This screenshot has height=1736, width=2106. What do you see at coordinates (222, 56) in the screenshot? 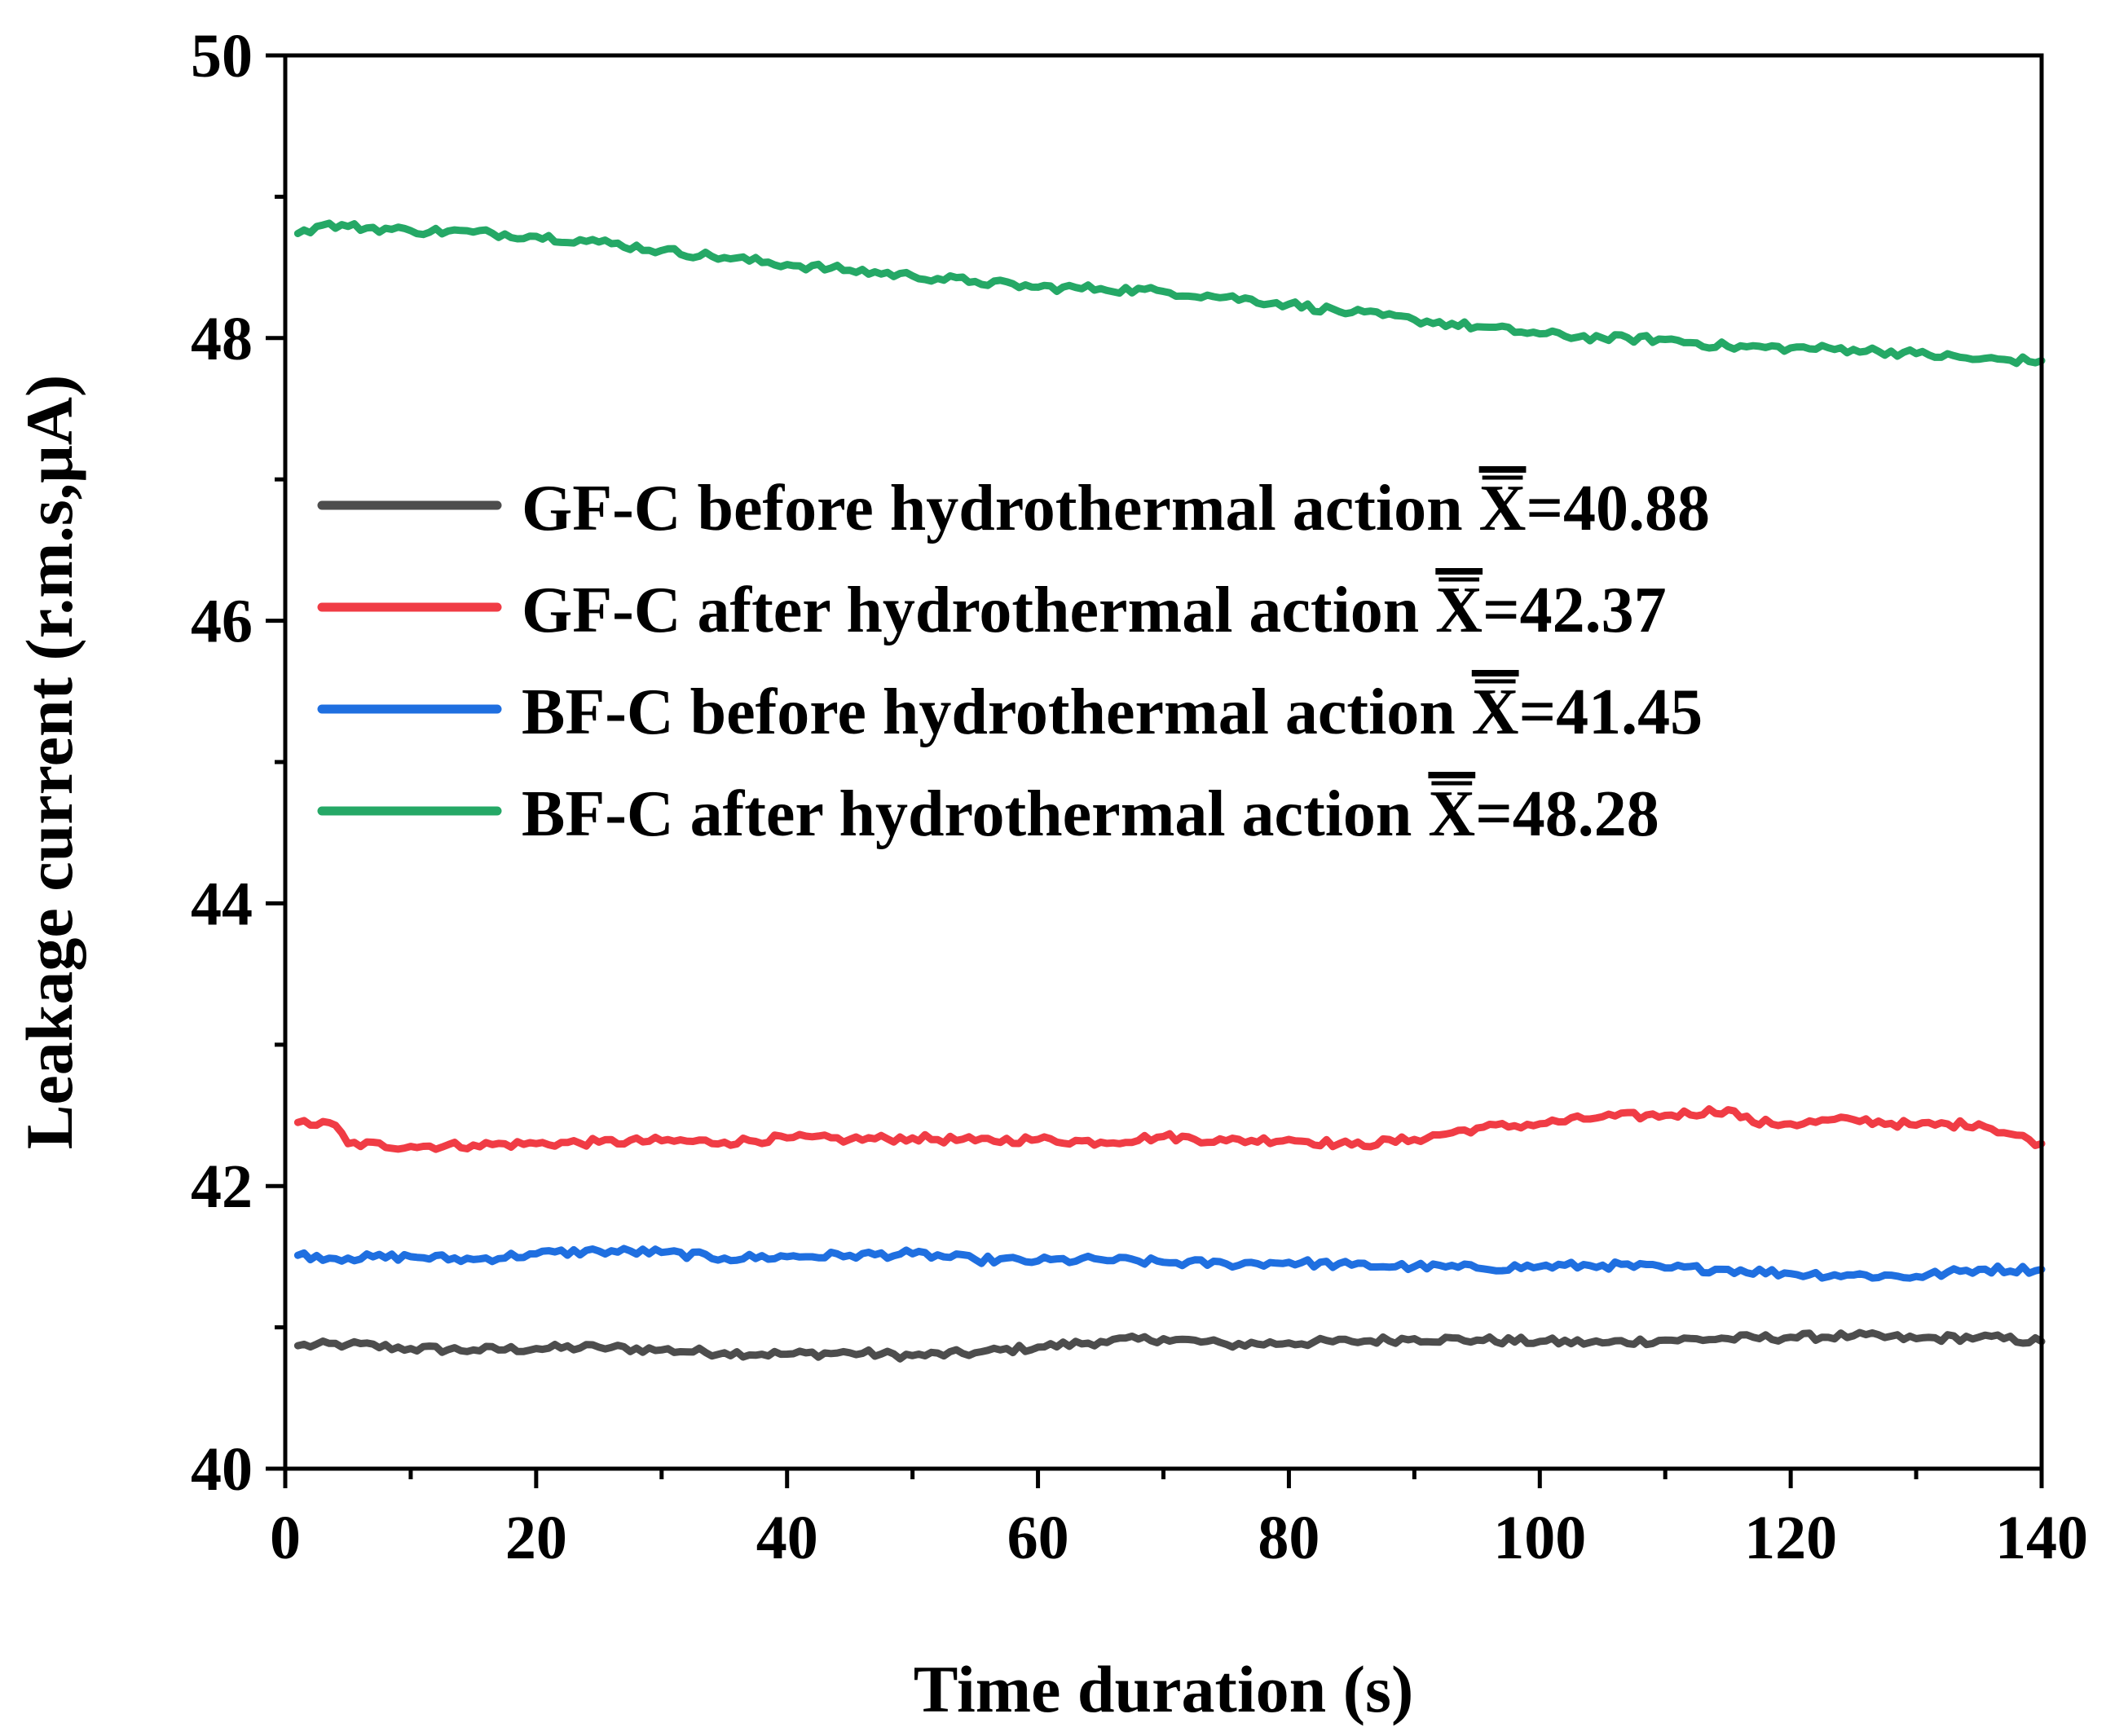
I see `y-tick-label: 50` at bounding box center [222, 56].